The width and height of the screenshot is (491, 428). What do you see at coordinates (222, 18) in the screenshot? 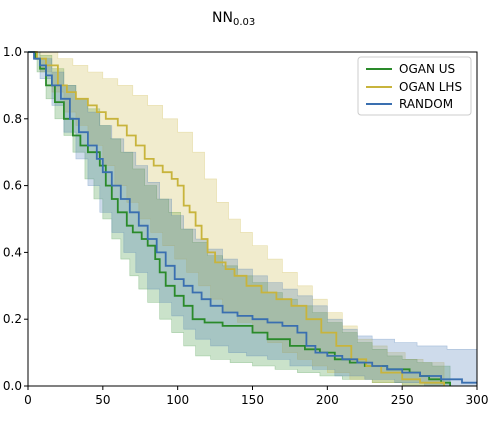
I see `chart-title: NN` at bounding box center [222, 18].